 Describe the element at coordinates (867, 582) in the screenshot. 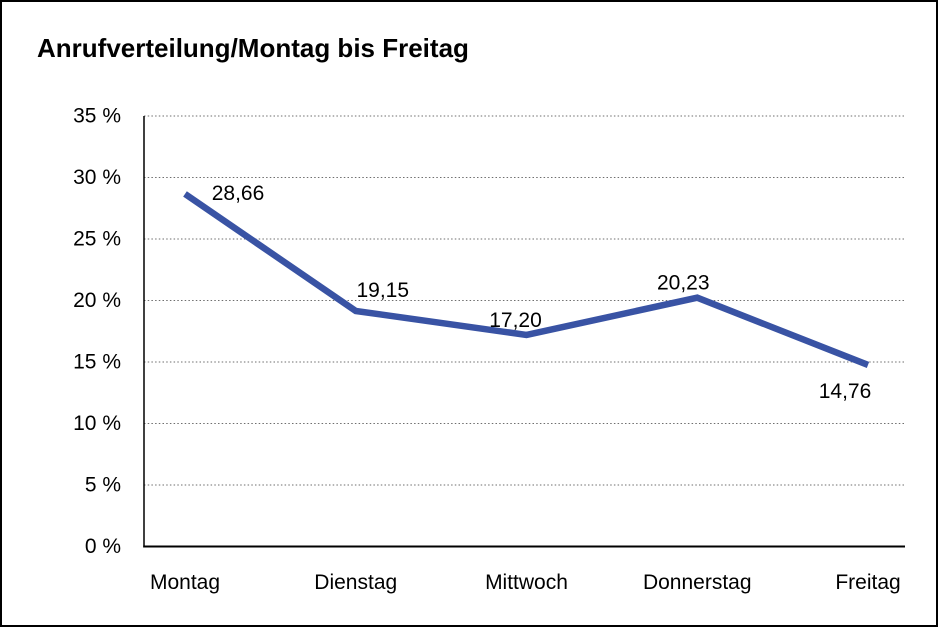

I see `x-category-label: Freitag` at that location.